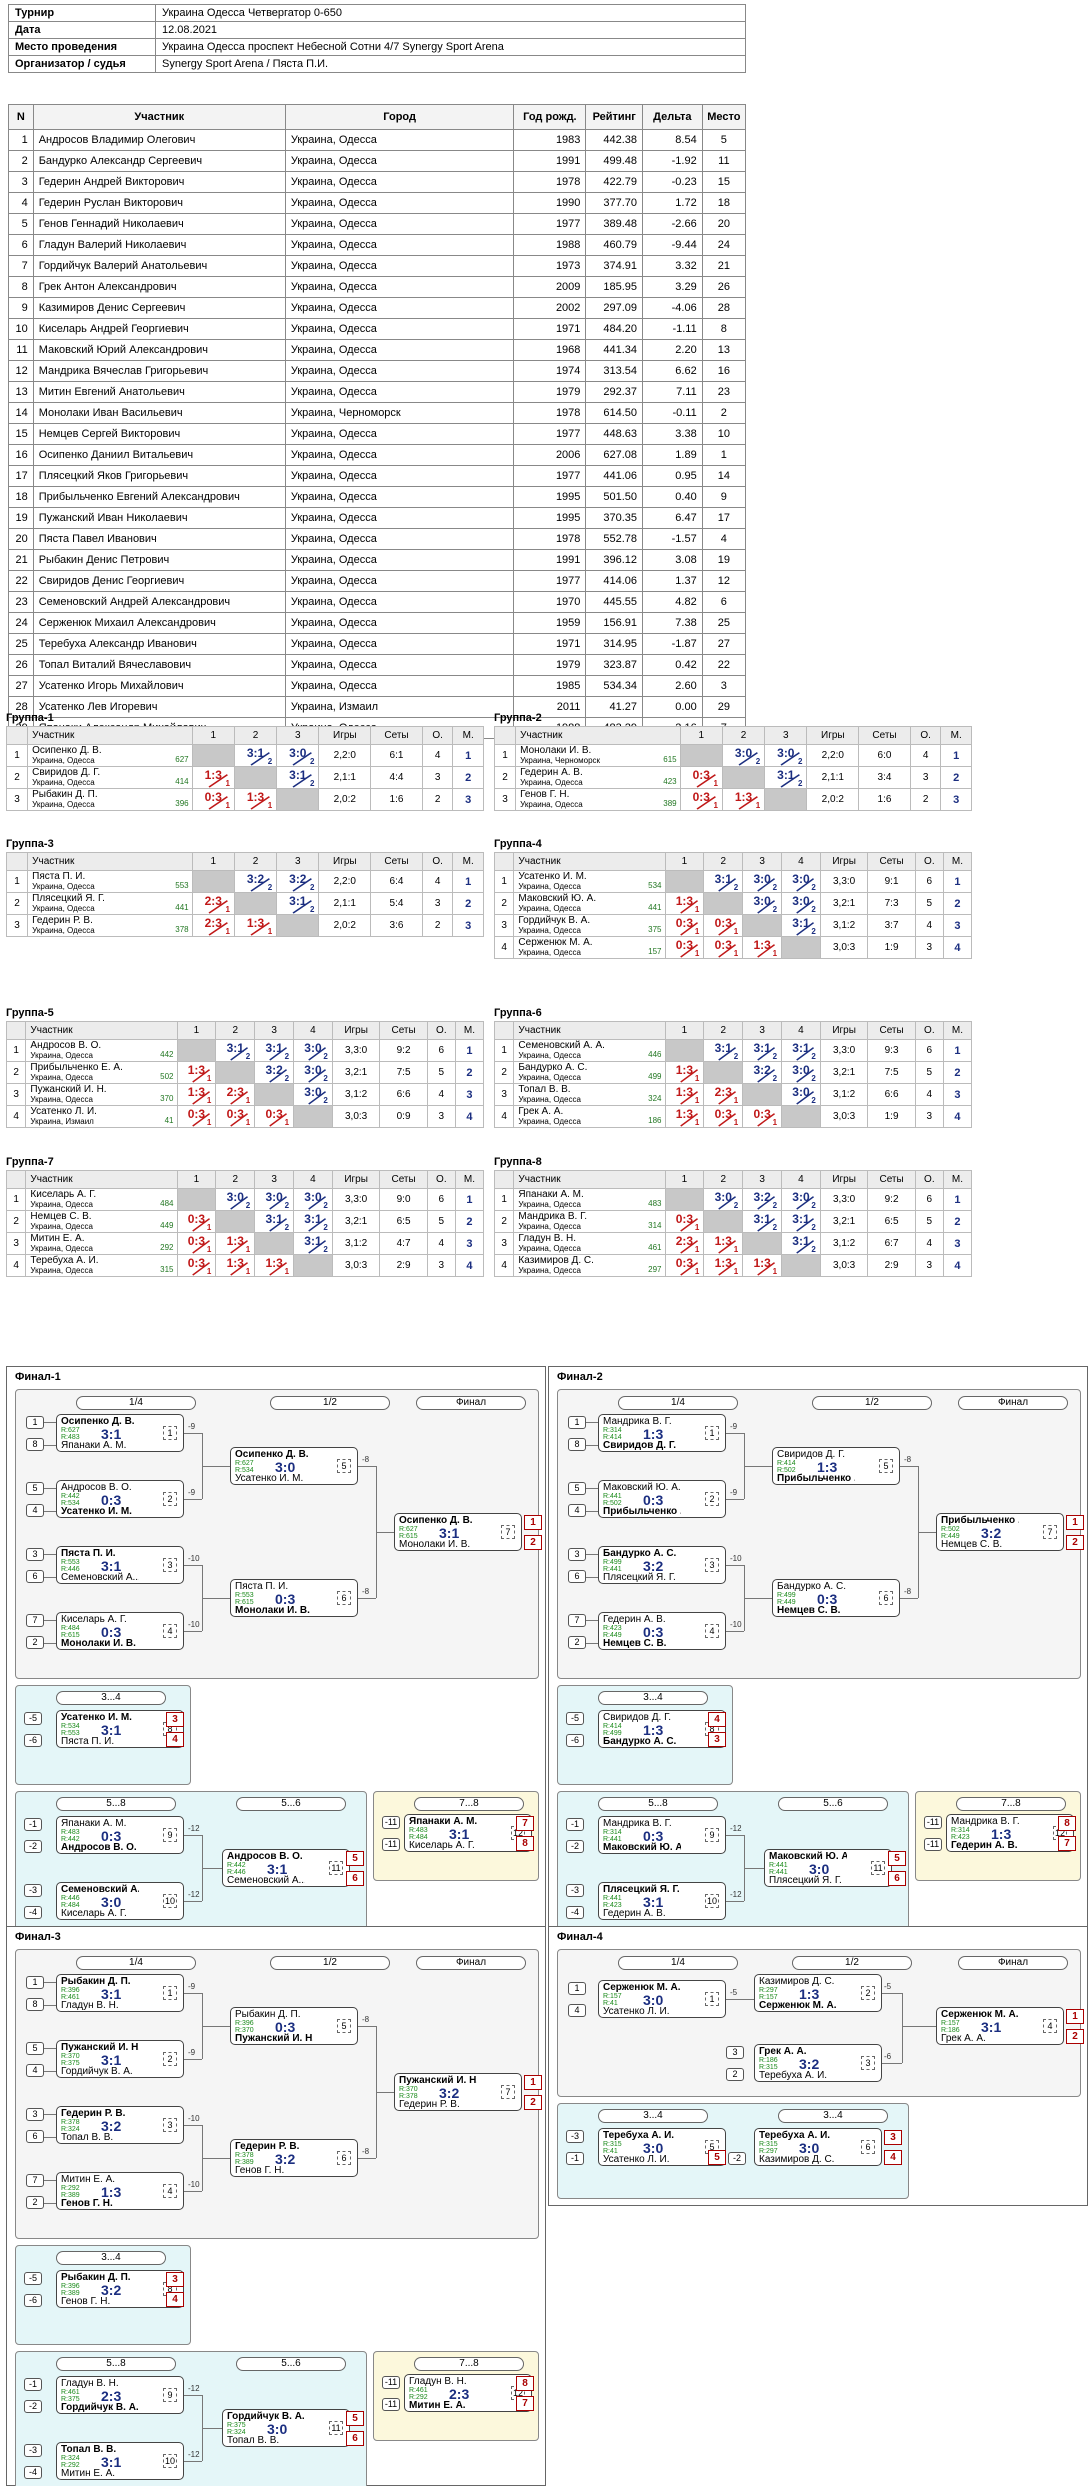  What do you see at coordinates (418, 1837) in the screenshot?
I see `rating-bottom: R:484` at bounding box center [418, 1837].